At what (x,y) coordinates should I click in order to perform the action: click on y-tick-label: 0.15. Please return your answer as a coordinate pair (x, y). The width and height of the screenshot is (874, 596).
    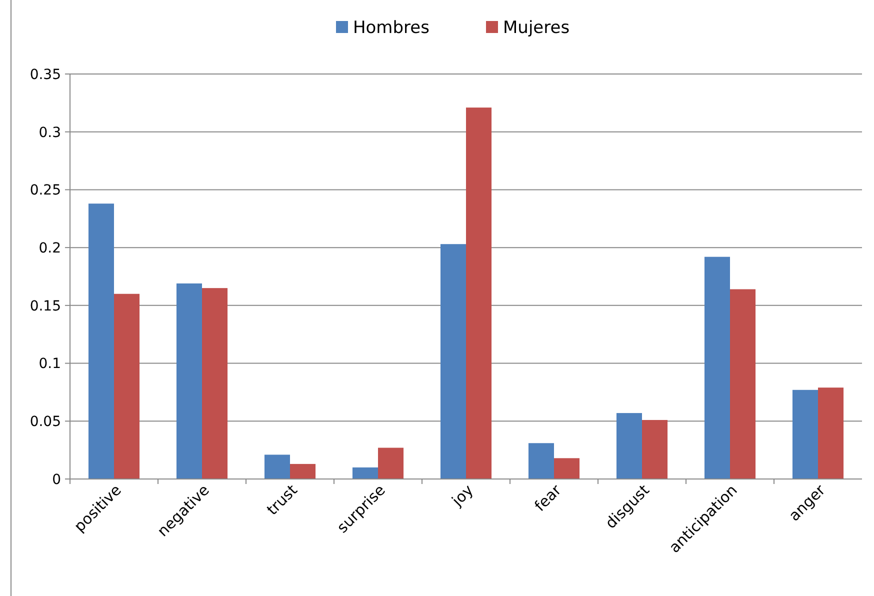
    Looking at the image, I should click on (45, 306).